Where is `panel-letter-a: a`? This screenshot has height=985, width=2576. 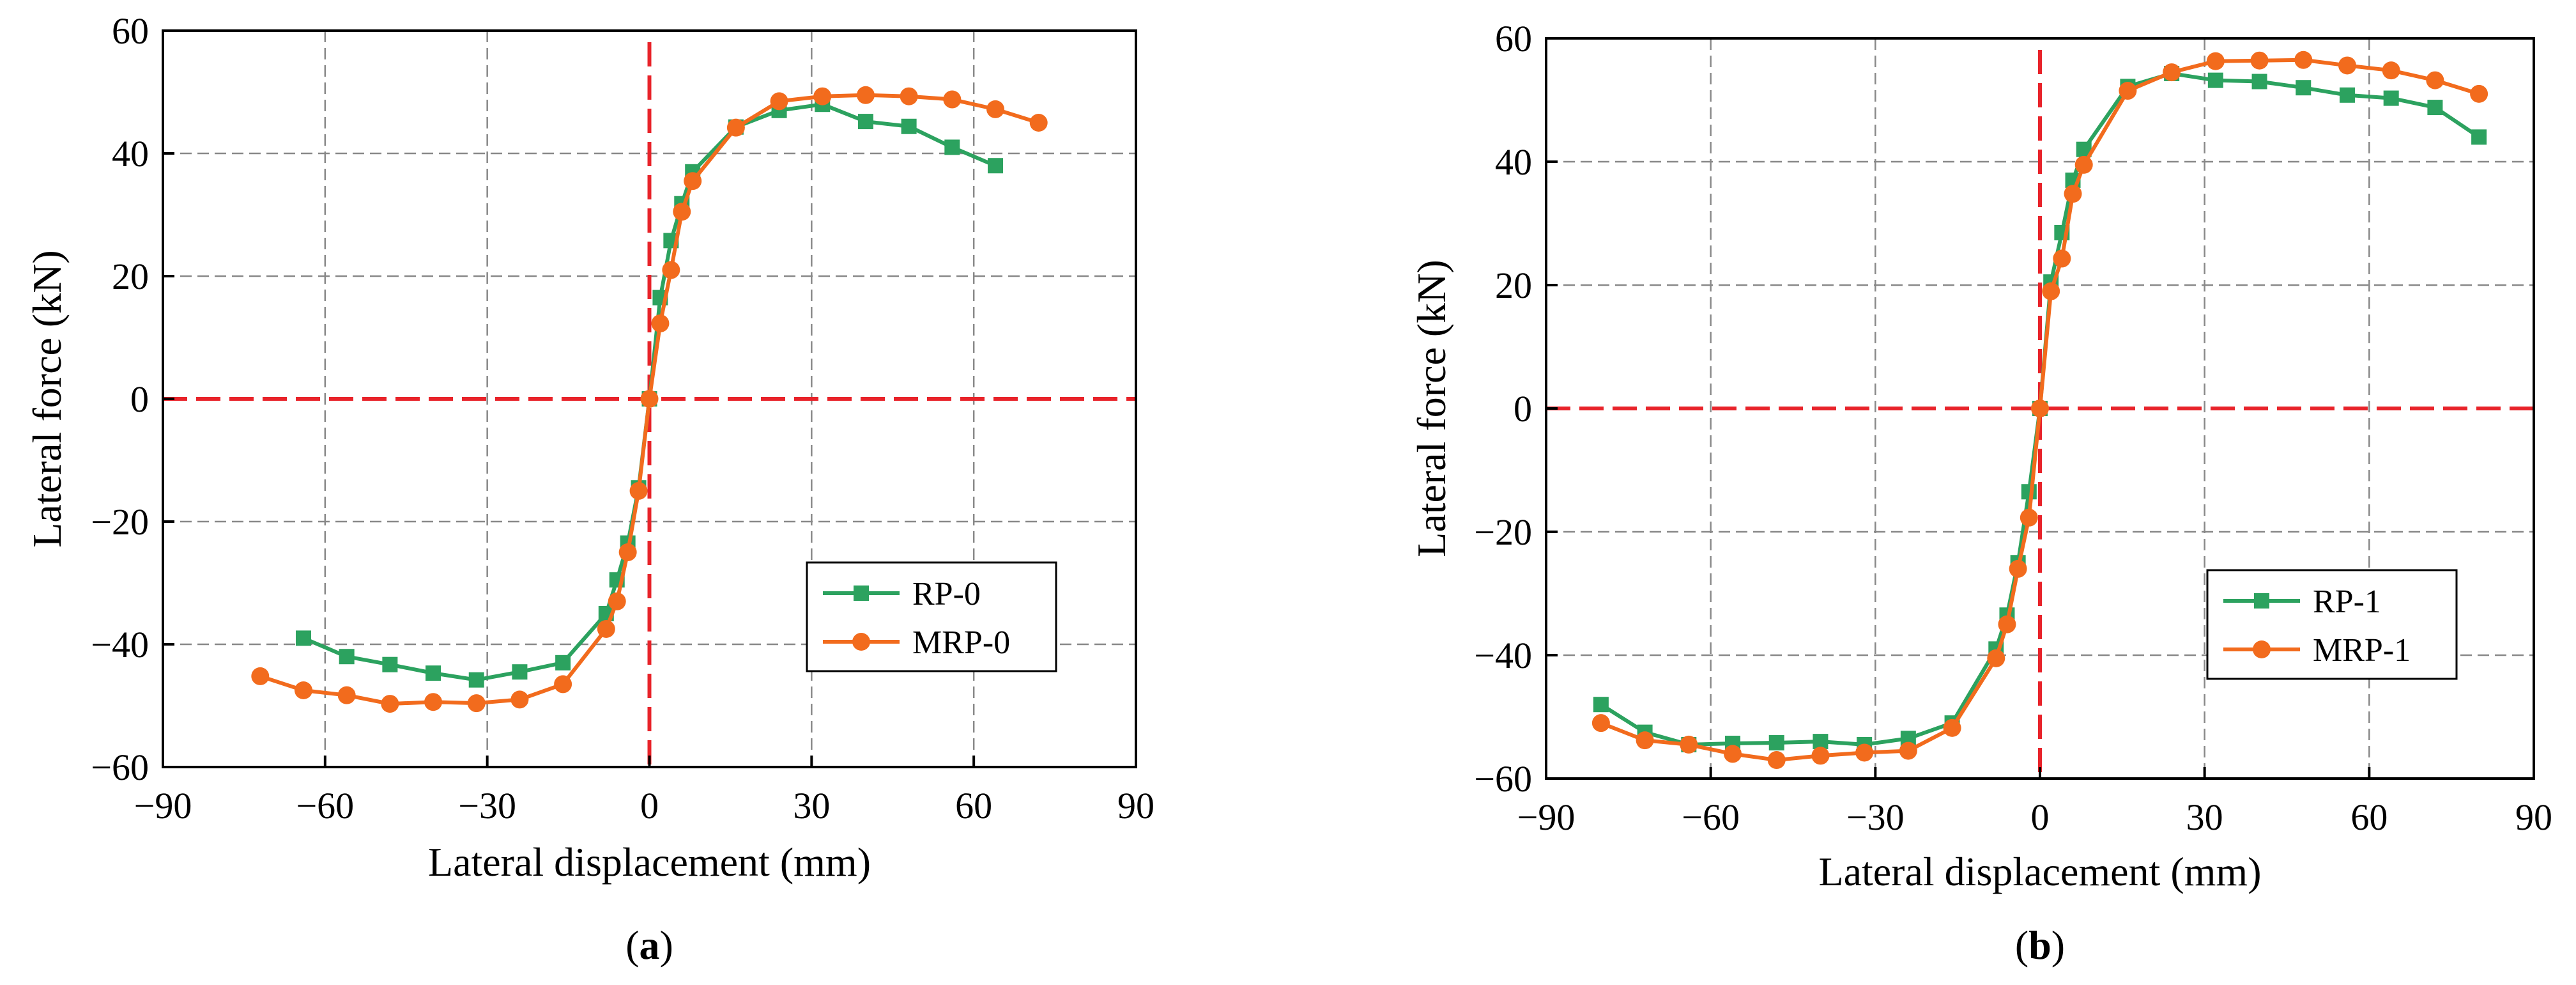
panel-letter-a: a is located at coordinates (650, 945).